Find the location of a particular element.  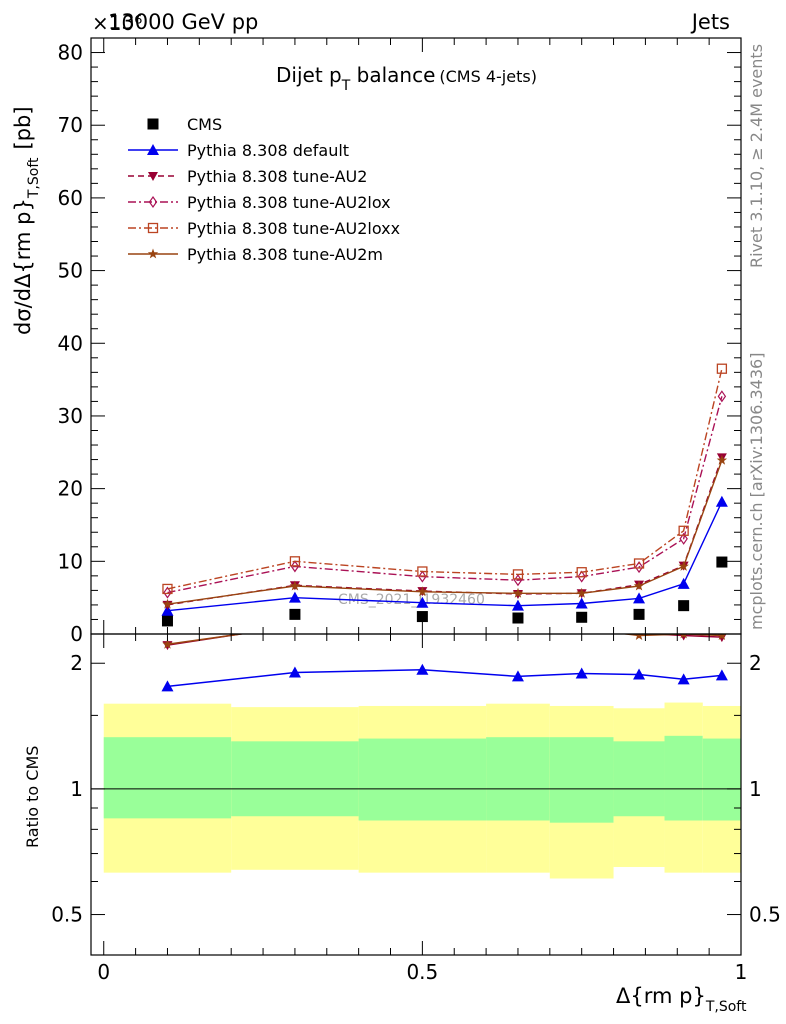

y-tick-label: 70 is located at coordinates (70, 125).